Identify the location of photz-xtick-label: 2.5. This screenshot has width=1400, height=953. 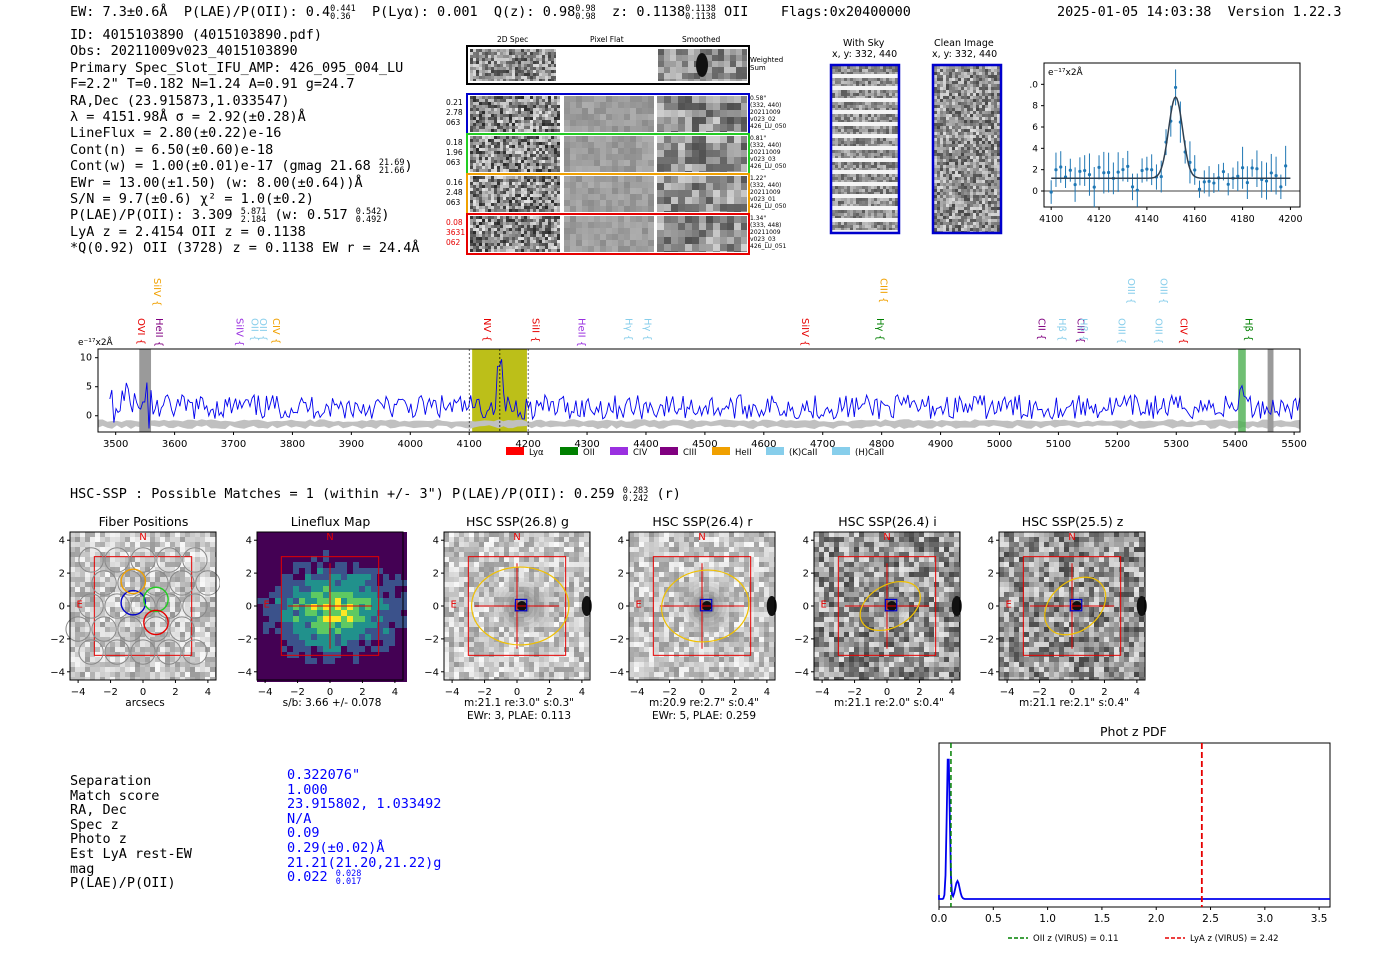
(1210, 919).